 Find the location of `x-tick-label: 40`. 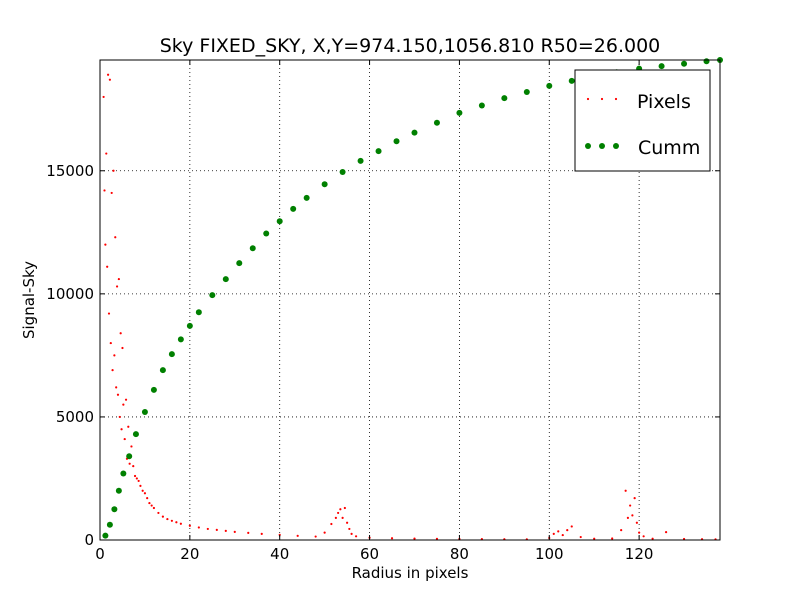

x-tick-label: 40 is located at coordinates (279, 554).